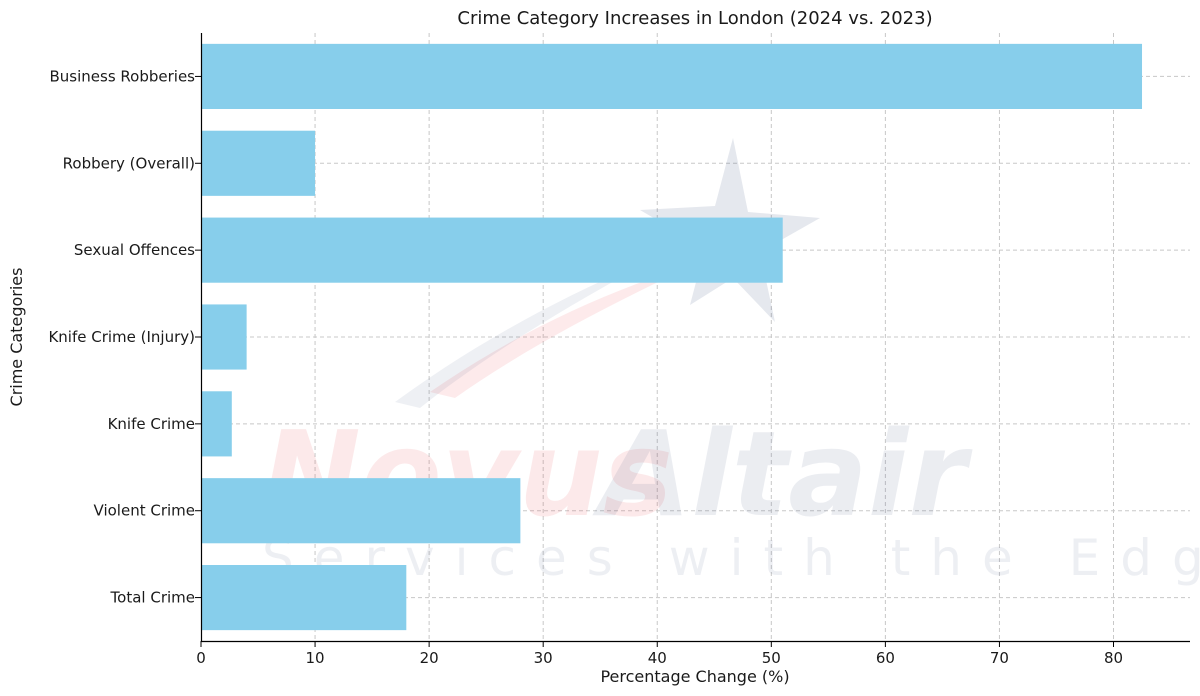 This screenshot has height=696, width=1200. Describe the element at coordinates (543, 658) in the screenshot. I see `x-tick-label: 30` at that location.